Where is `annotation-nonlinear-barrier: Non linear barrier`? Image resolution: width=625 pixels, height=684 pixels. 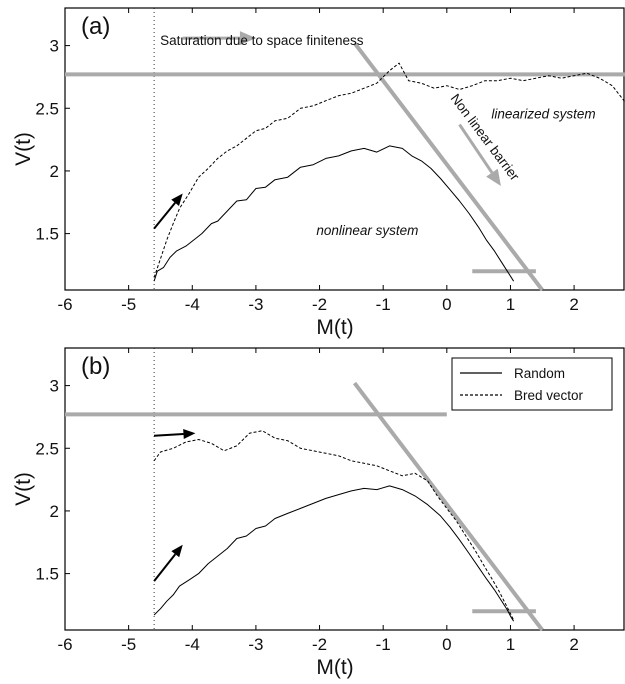
annotation-nonlinear-barrier: Non linear barrier is located at coordinates (485, 137).